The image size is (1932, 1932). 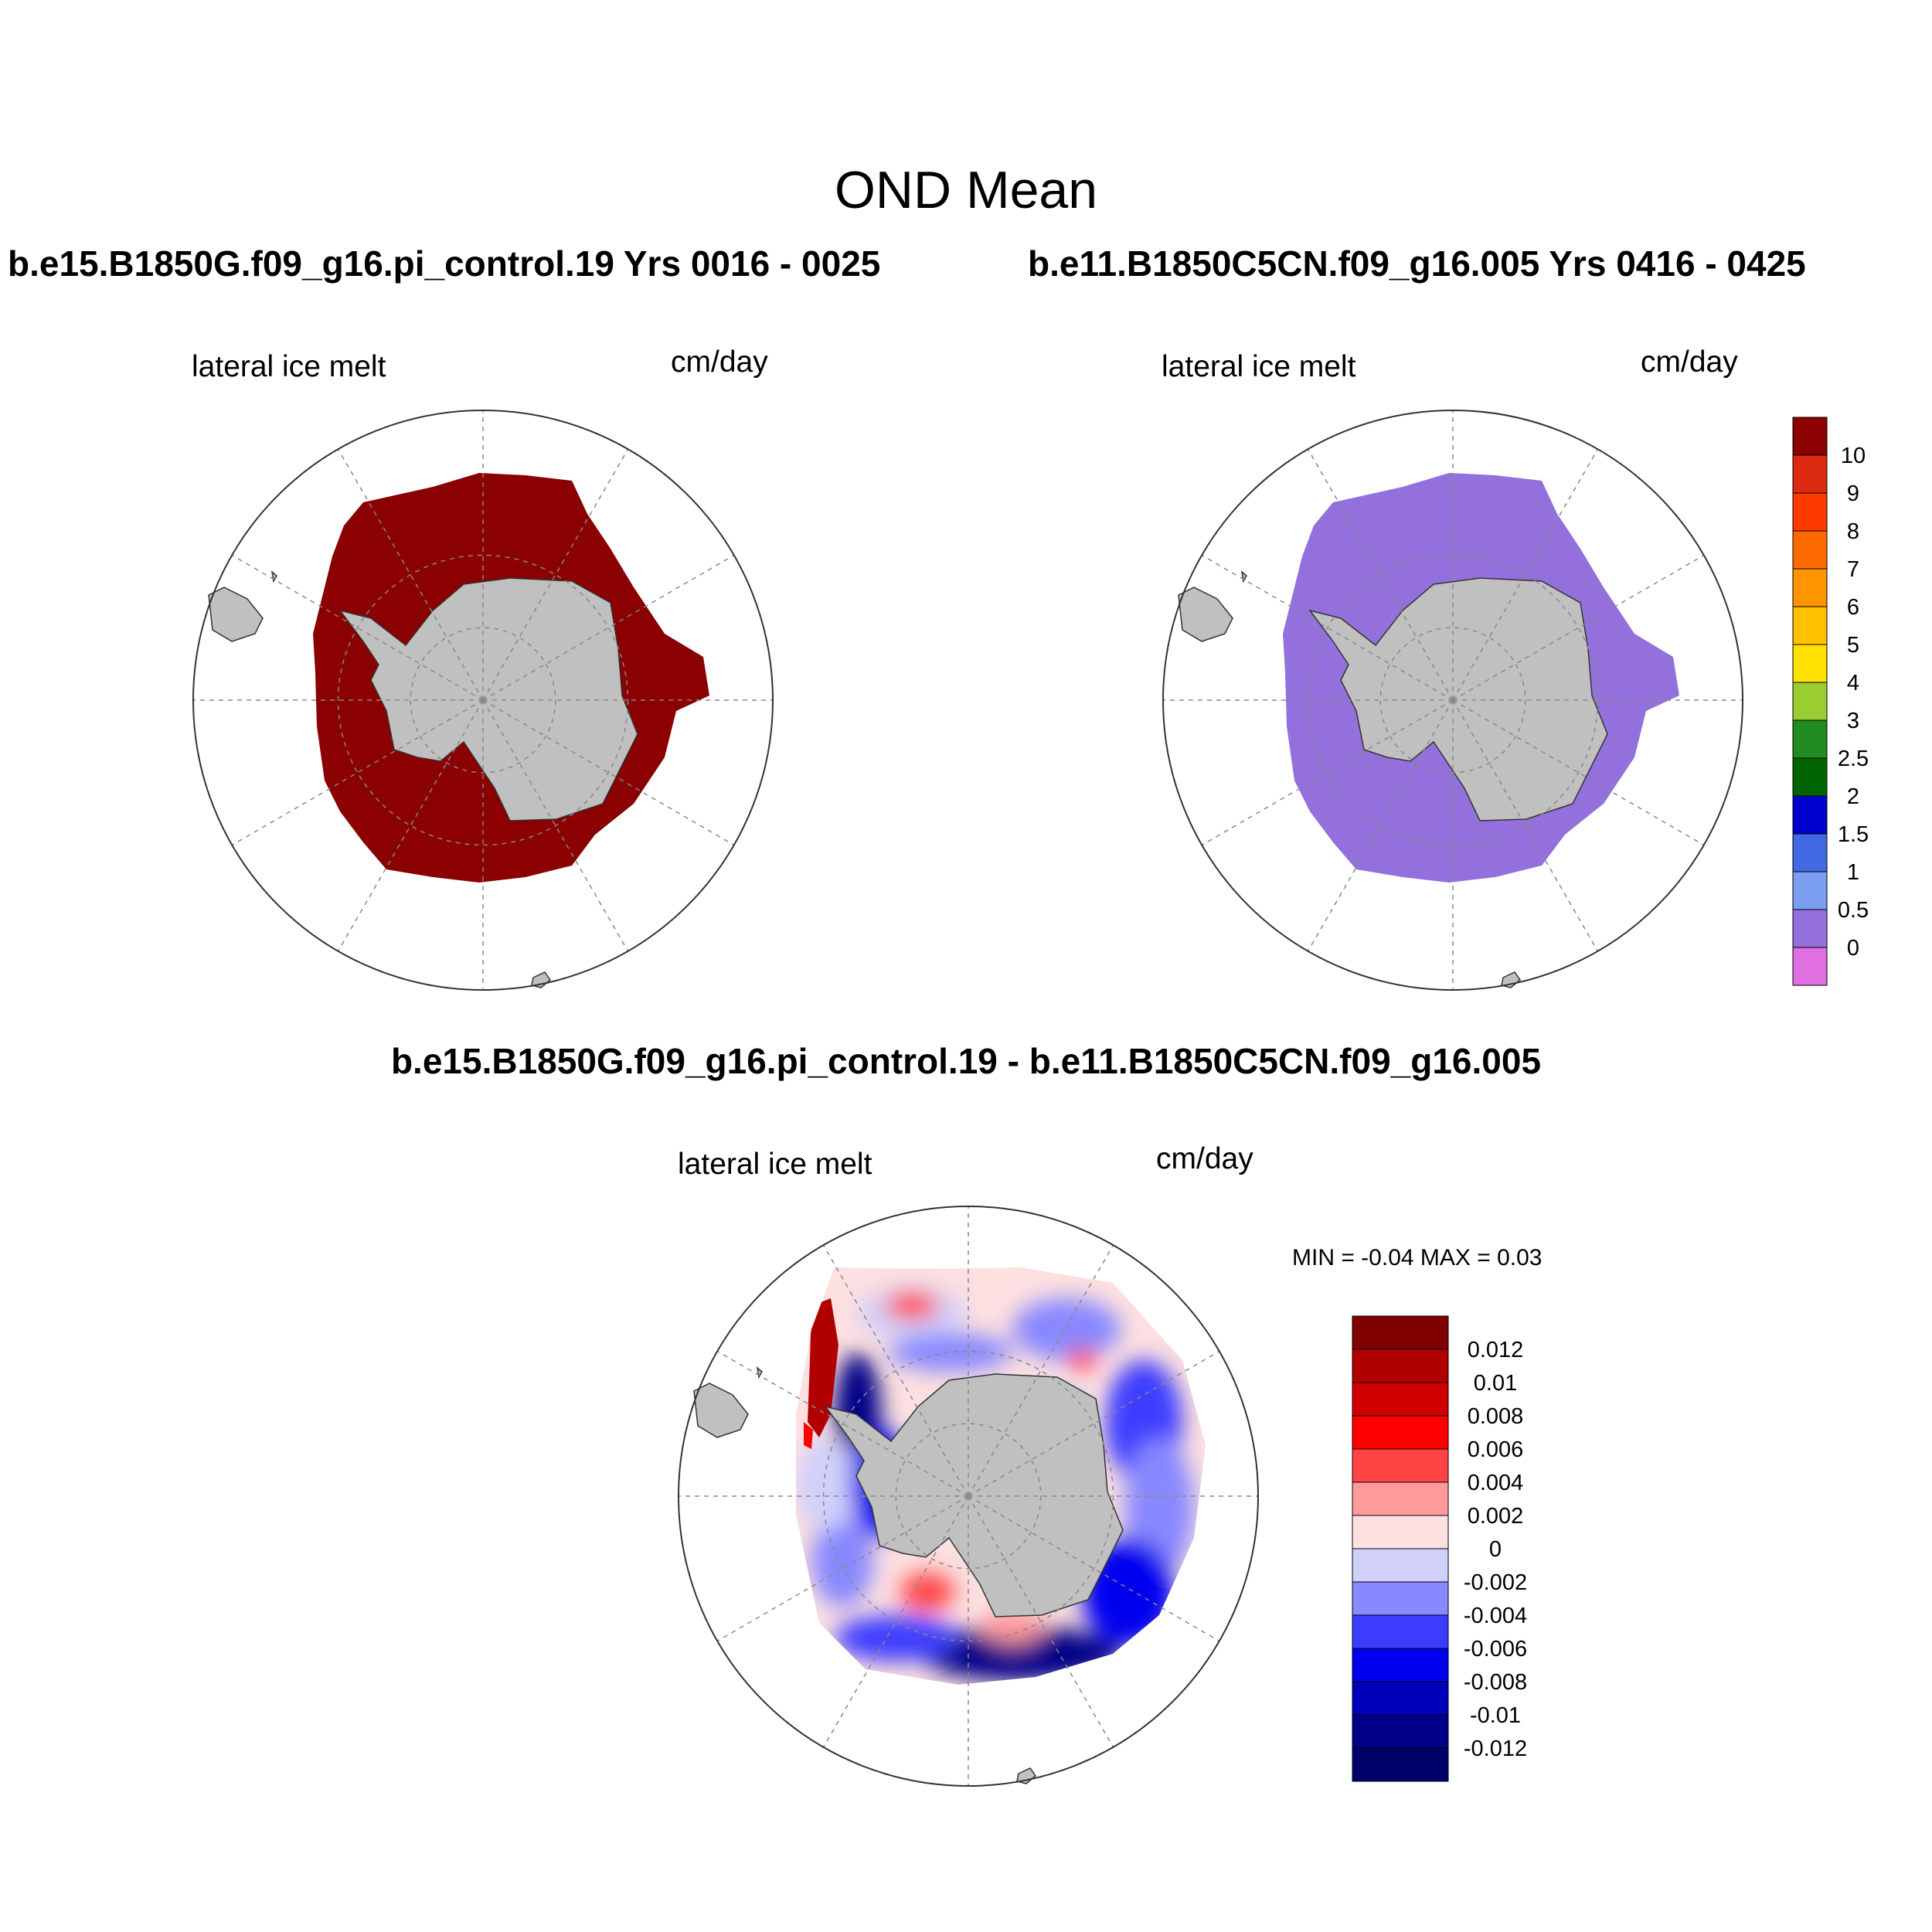 I want to click on colorbar-top-label: 1.5, so click(x=1854, y=835).